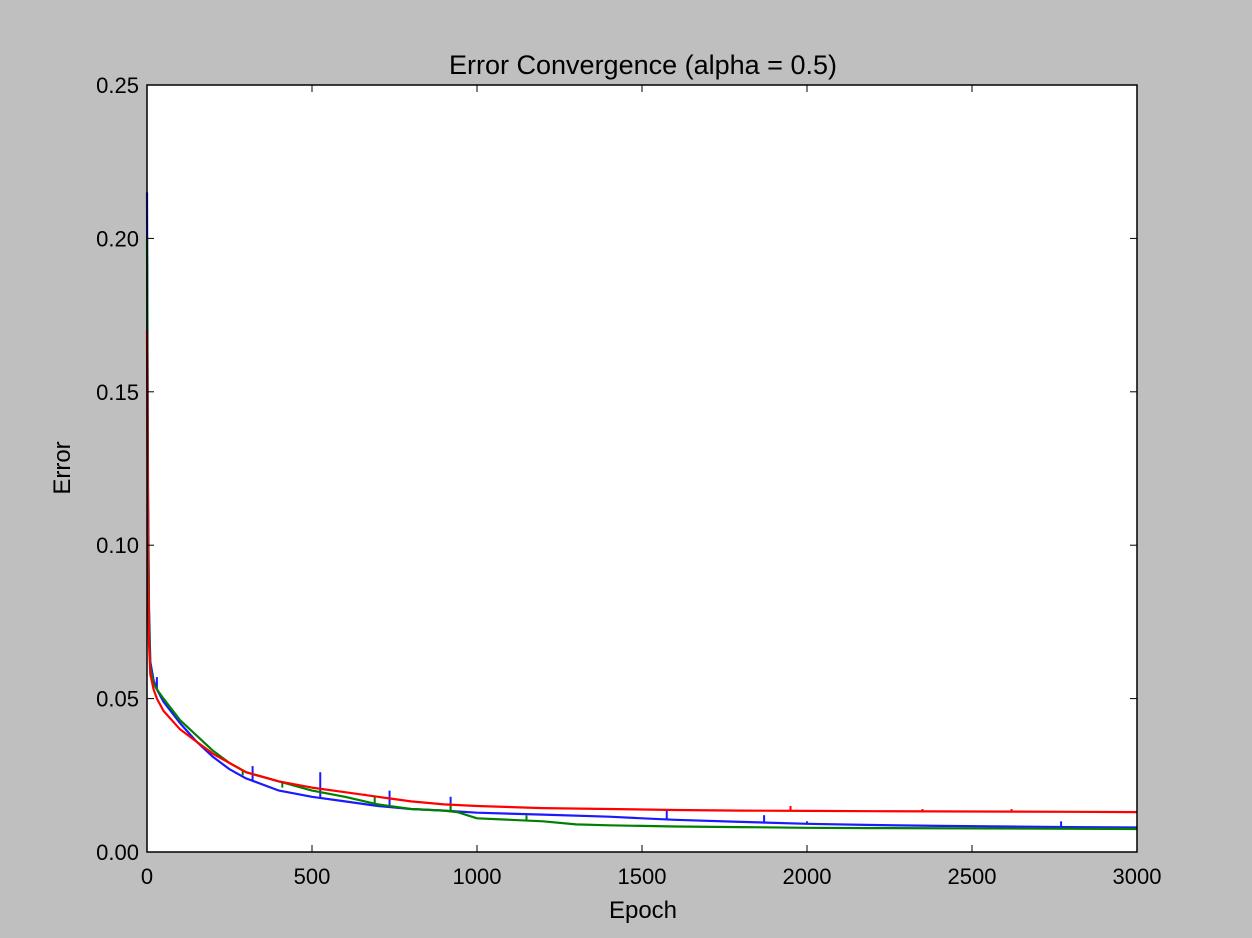  Describe the element at coordinates (642, 876) in the screenshot. I see `x-tick-label: 1500` at that location.